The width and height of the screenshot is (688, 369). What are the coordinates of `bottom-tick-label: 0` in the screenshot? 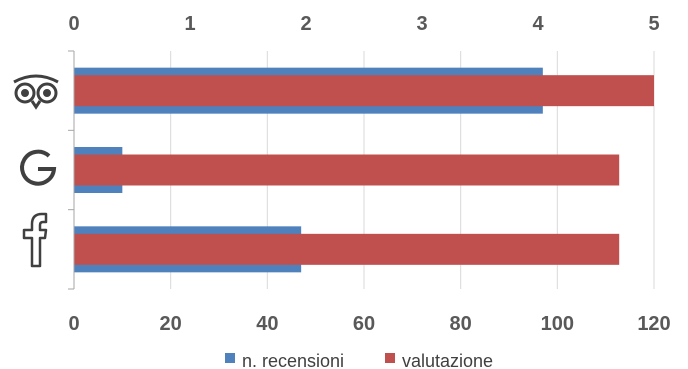 It's located at (73, 324).